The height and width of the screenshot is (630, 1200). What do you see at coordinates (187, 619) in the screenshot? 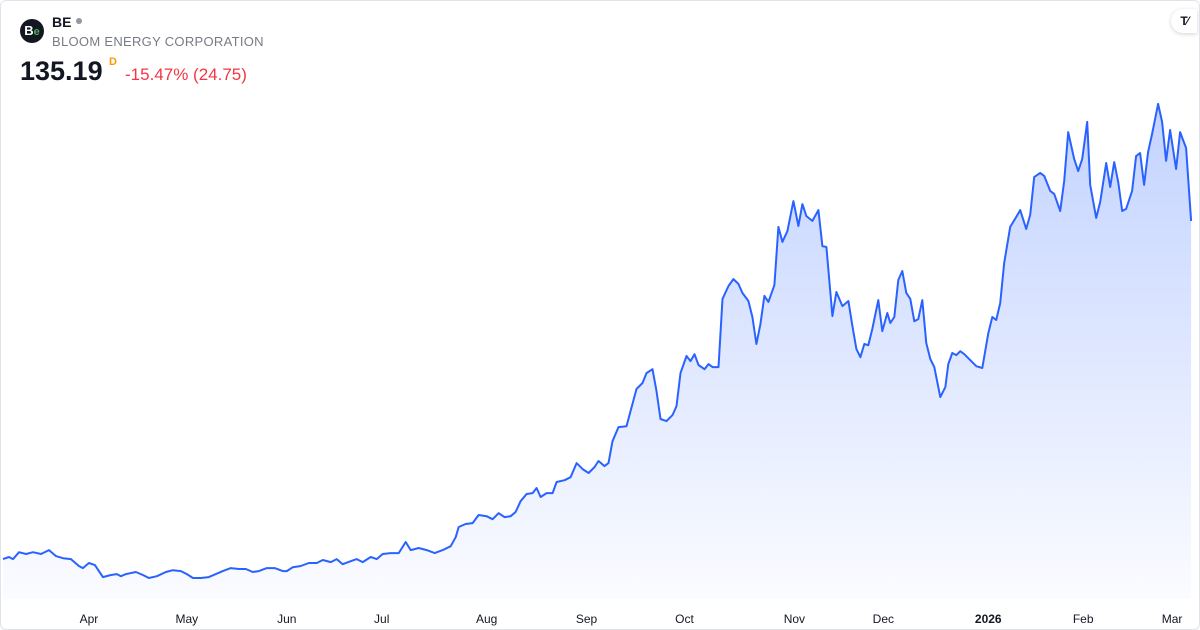
I see `x-tick-label: May` at bounding box center [187, 619].